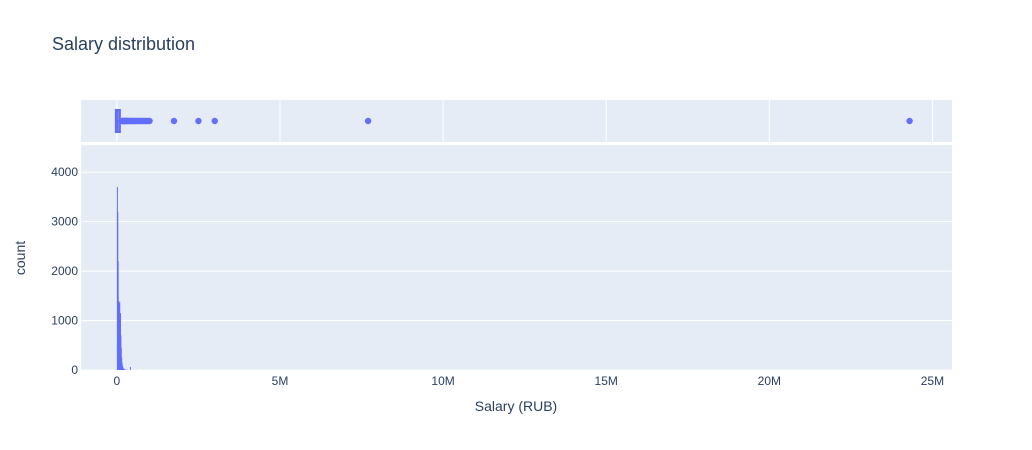  I want to click on x-tick-label: 10M, so click(442, 381).